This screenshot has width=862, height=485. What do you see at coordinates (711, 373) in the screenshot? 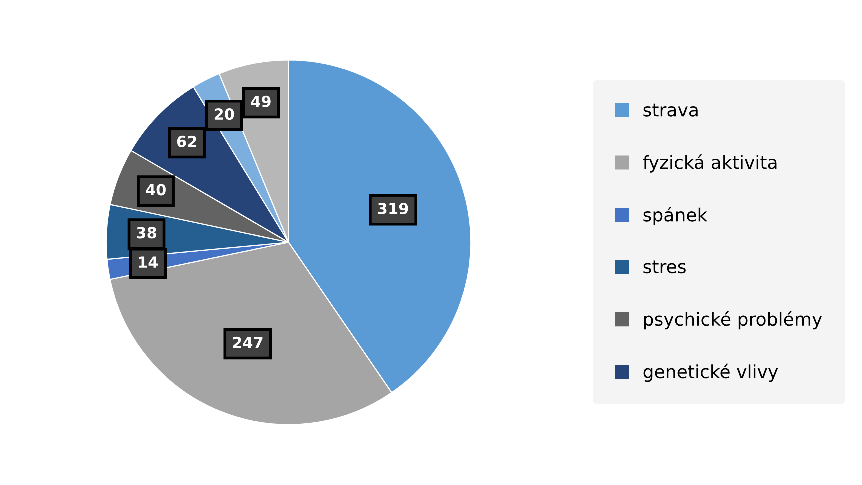
I see `legend-label: genetické vlivy` at bounding box center [711, 373].